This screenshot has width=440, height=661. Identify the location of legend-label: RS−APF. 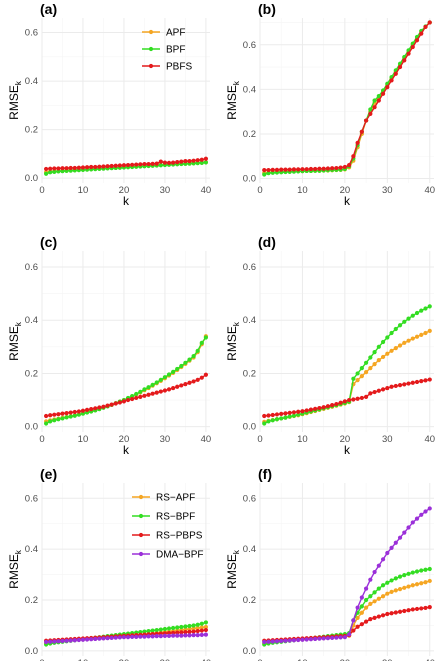
(175, 498).